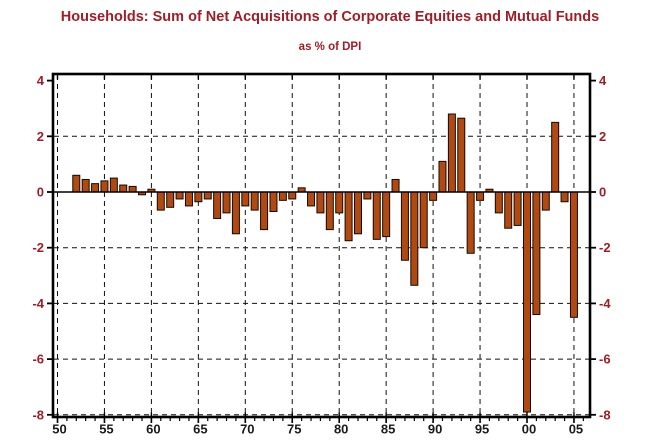  Describe the element at coordinates (386, 214) in the screenshot. I see `bar-1985` at that location.